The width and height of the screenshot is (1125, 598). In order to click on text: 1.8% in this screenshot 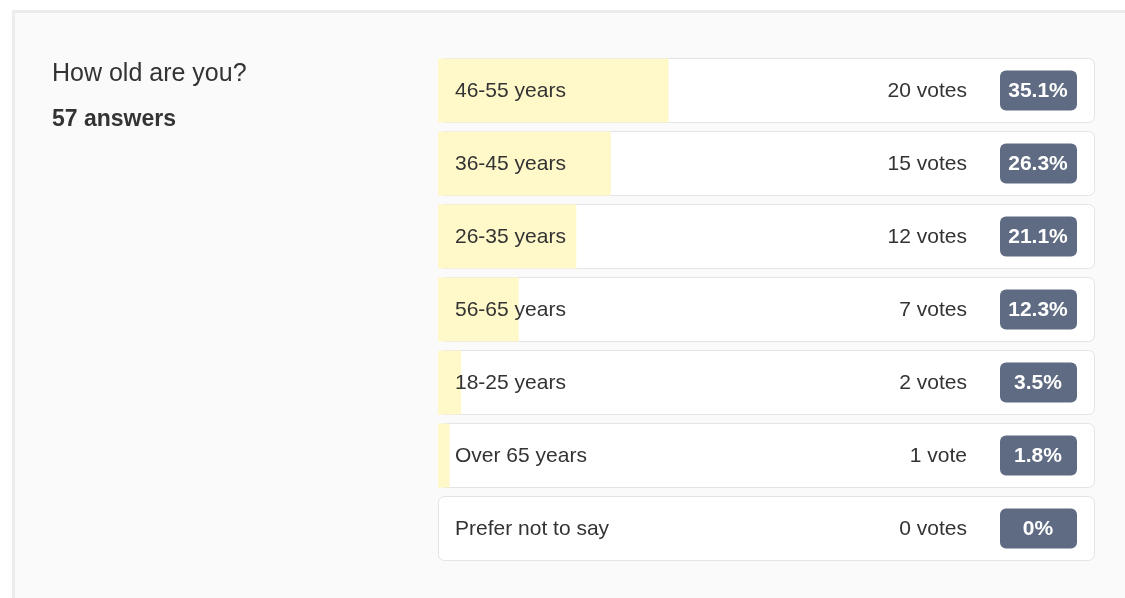, I will do `click(1038, 455)`.